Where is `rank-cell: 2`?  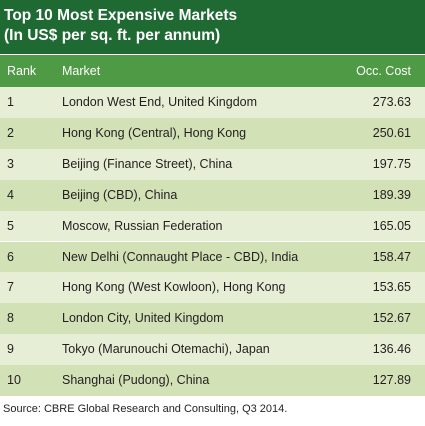
rank-cell: 2 is located at coordinates (10, 132).